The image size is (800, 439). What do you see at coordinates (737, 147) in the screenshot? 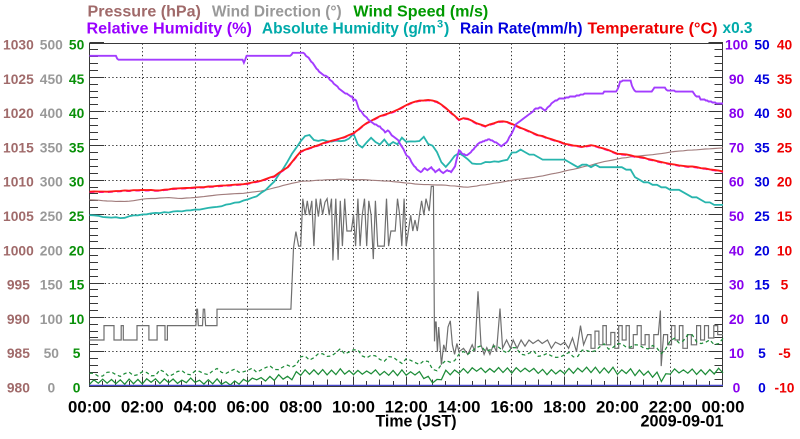
I see `svg-text: 70` at bounding box center [737, 147].